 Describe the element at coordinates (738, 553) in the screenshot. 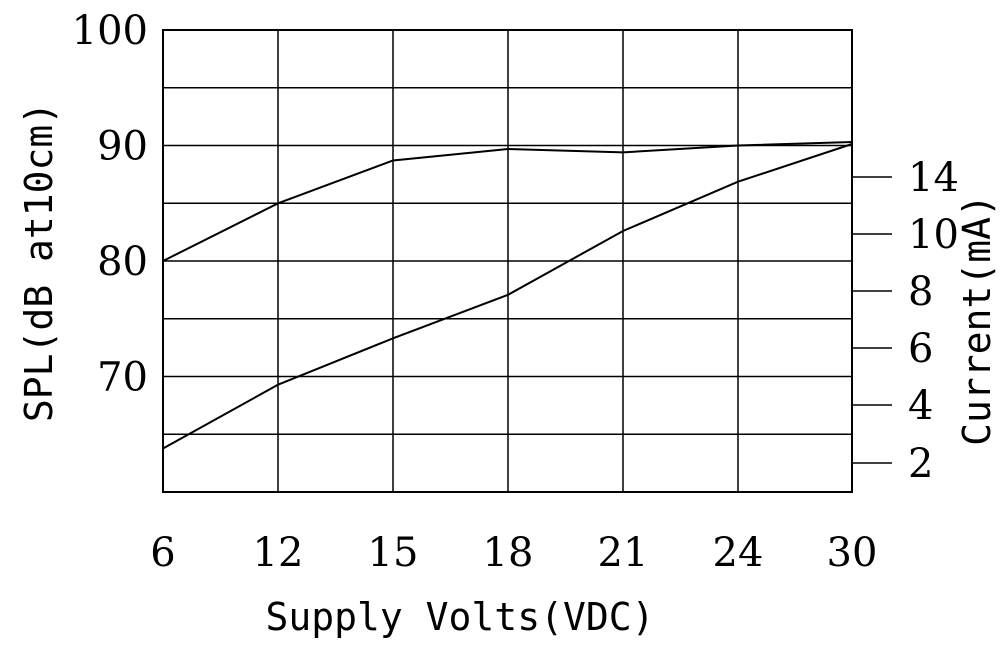

I see `x-tick-label: 24` at that location.